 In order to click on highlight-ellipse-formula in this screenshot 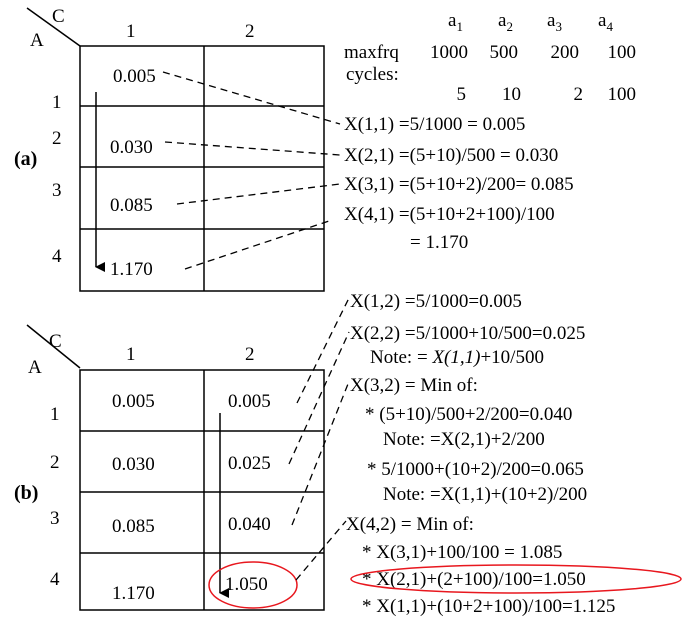, I will do `click(516, 579)`.